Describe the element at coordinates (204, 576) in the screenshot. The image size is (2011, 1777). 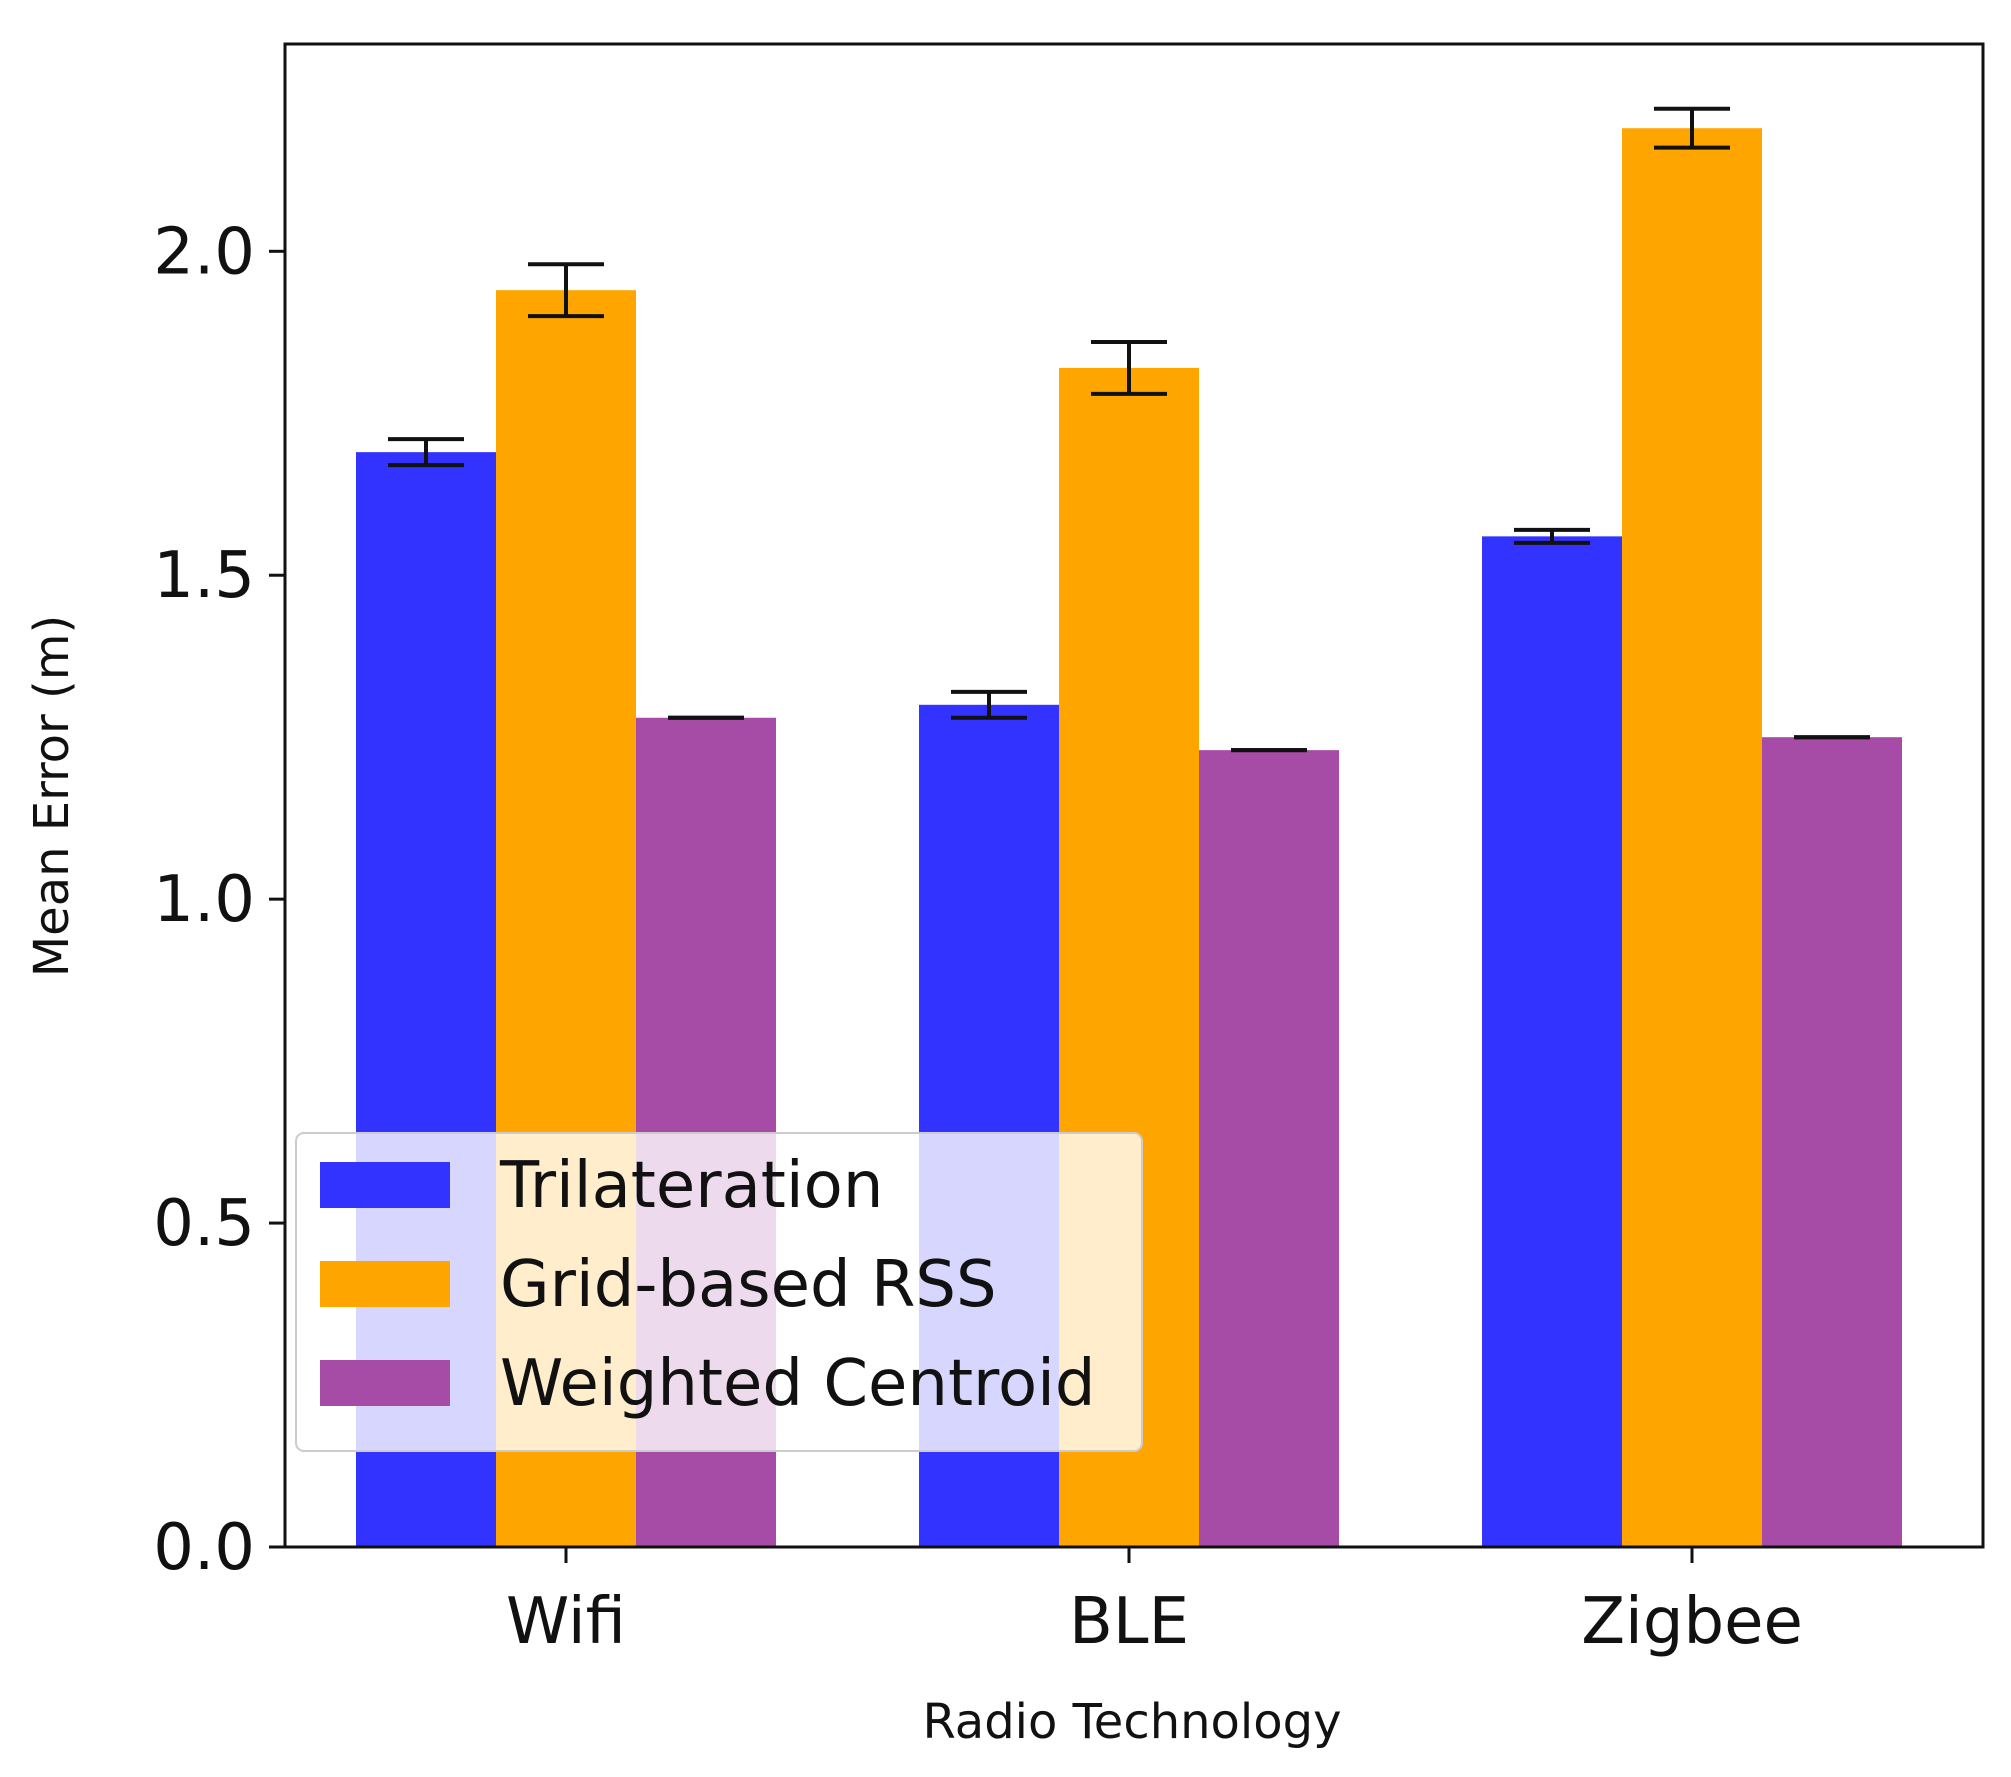
I see `y-tick-label: 1.5` at that location.